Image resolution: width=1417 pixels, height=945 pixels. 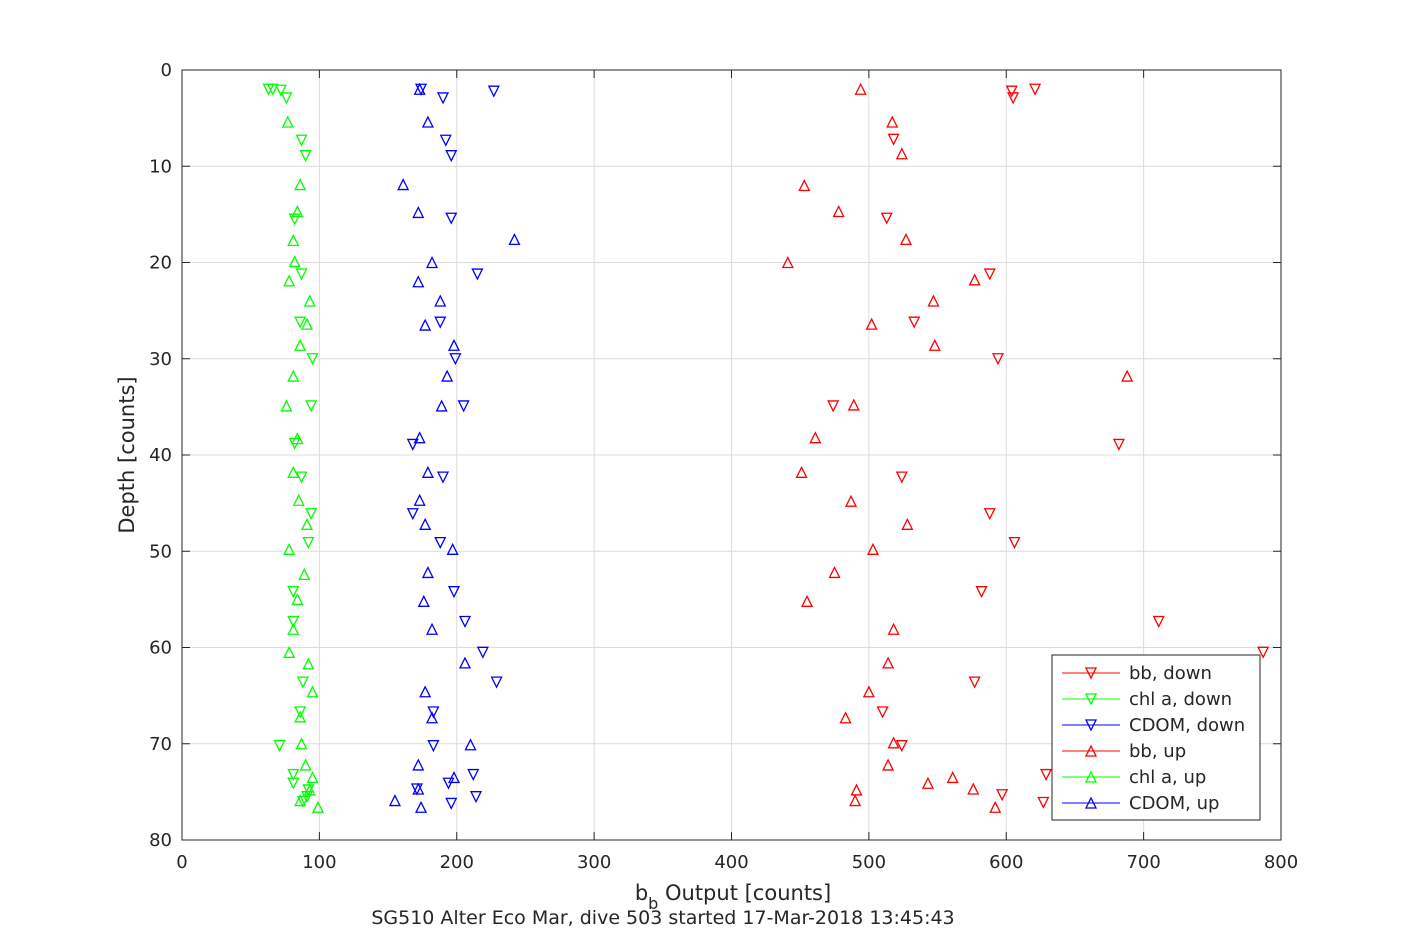 I want to click on legend-label: chl a, down, so click(x=1180, y=699).